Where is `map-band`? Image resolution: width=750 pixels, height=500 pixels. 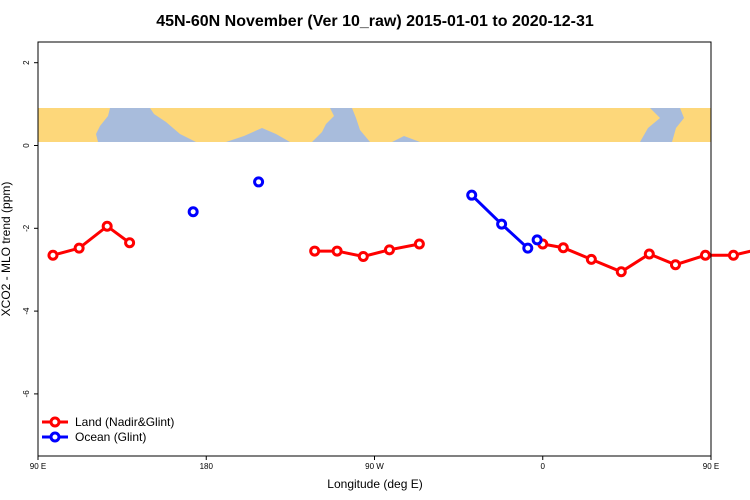 map-band is located at coordinates (374, 125).